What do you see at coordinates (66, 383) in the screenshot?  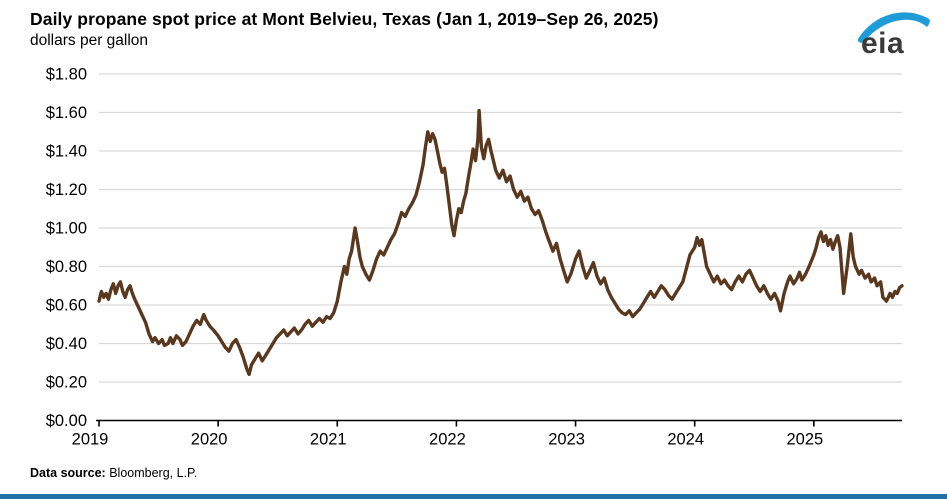 I see `y-tick-label: $0.20` at bounding box center [66, 383].